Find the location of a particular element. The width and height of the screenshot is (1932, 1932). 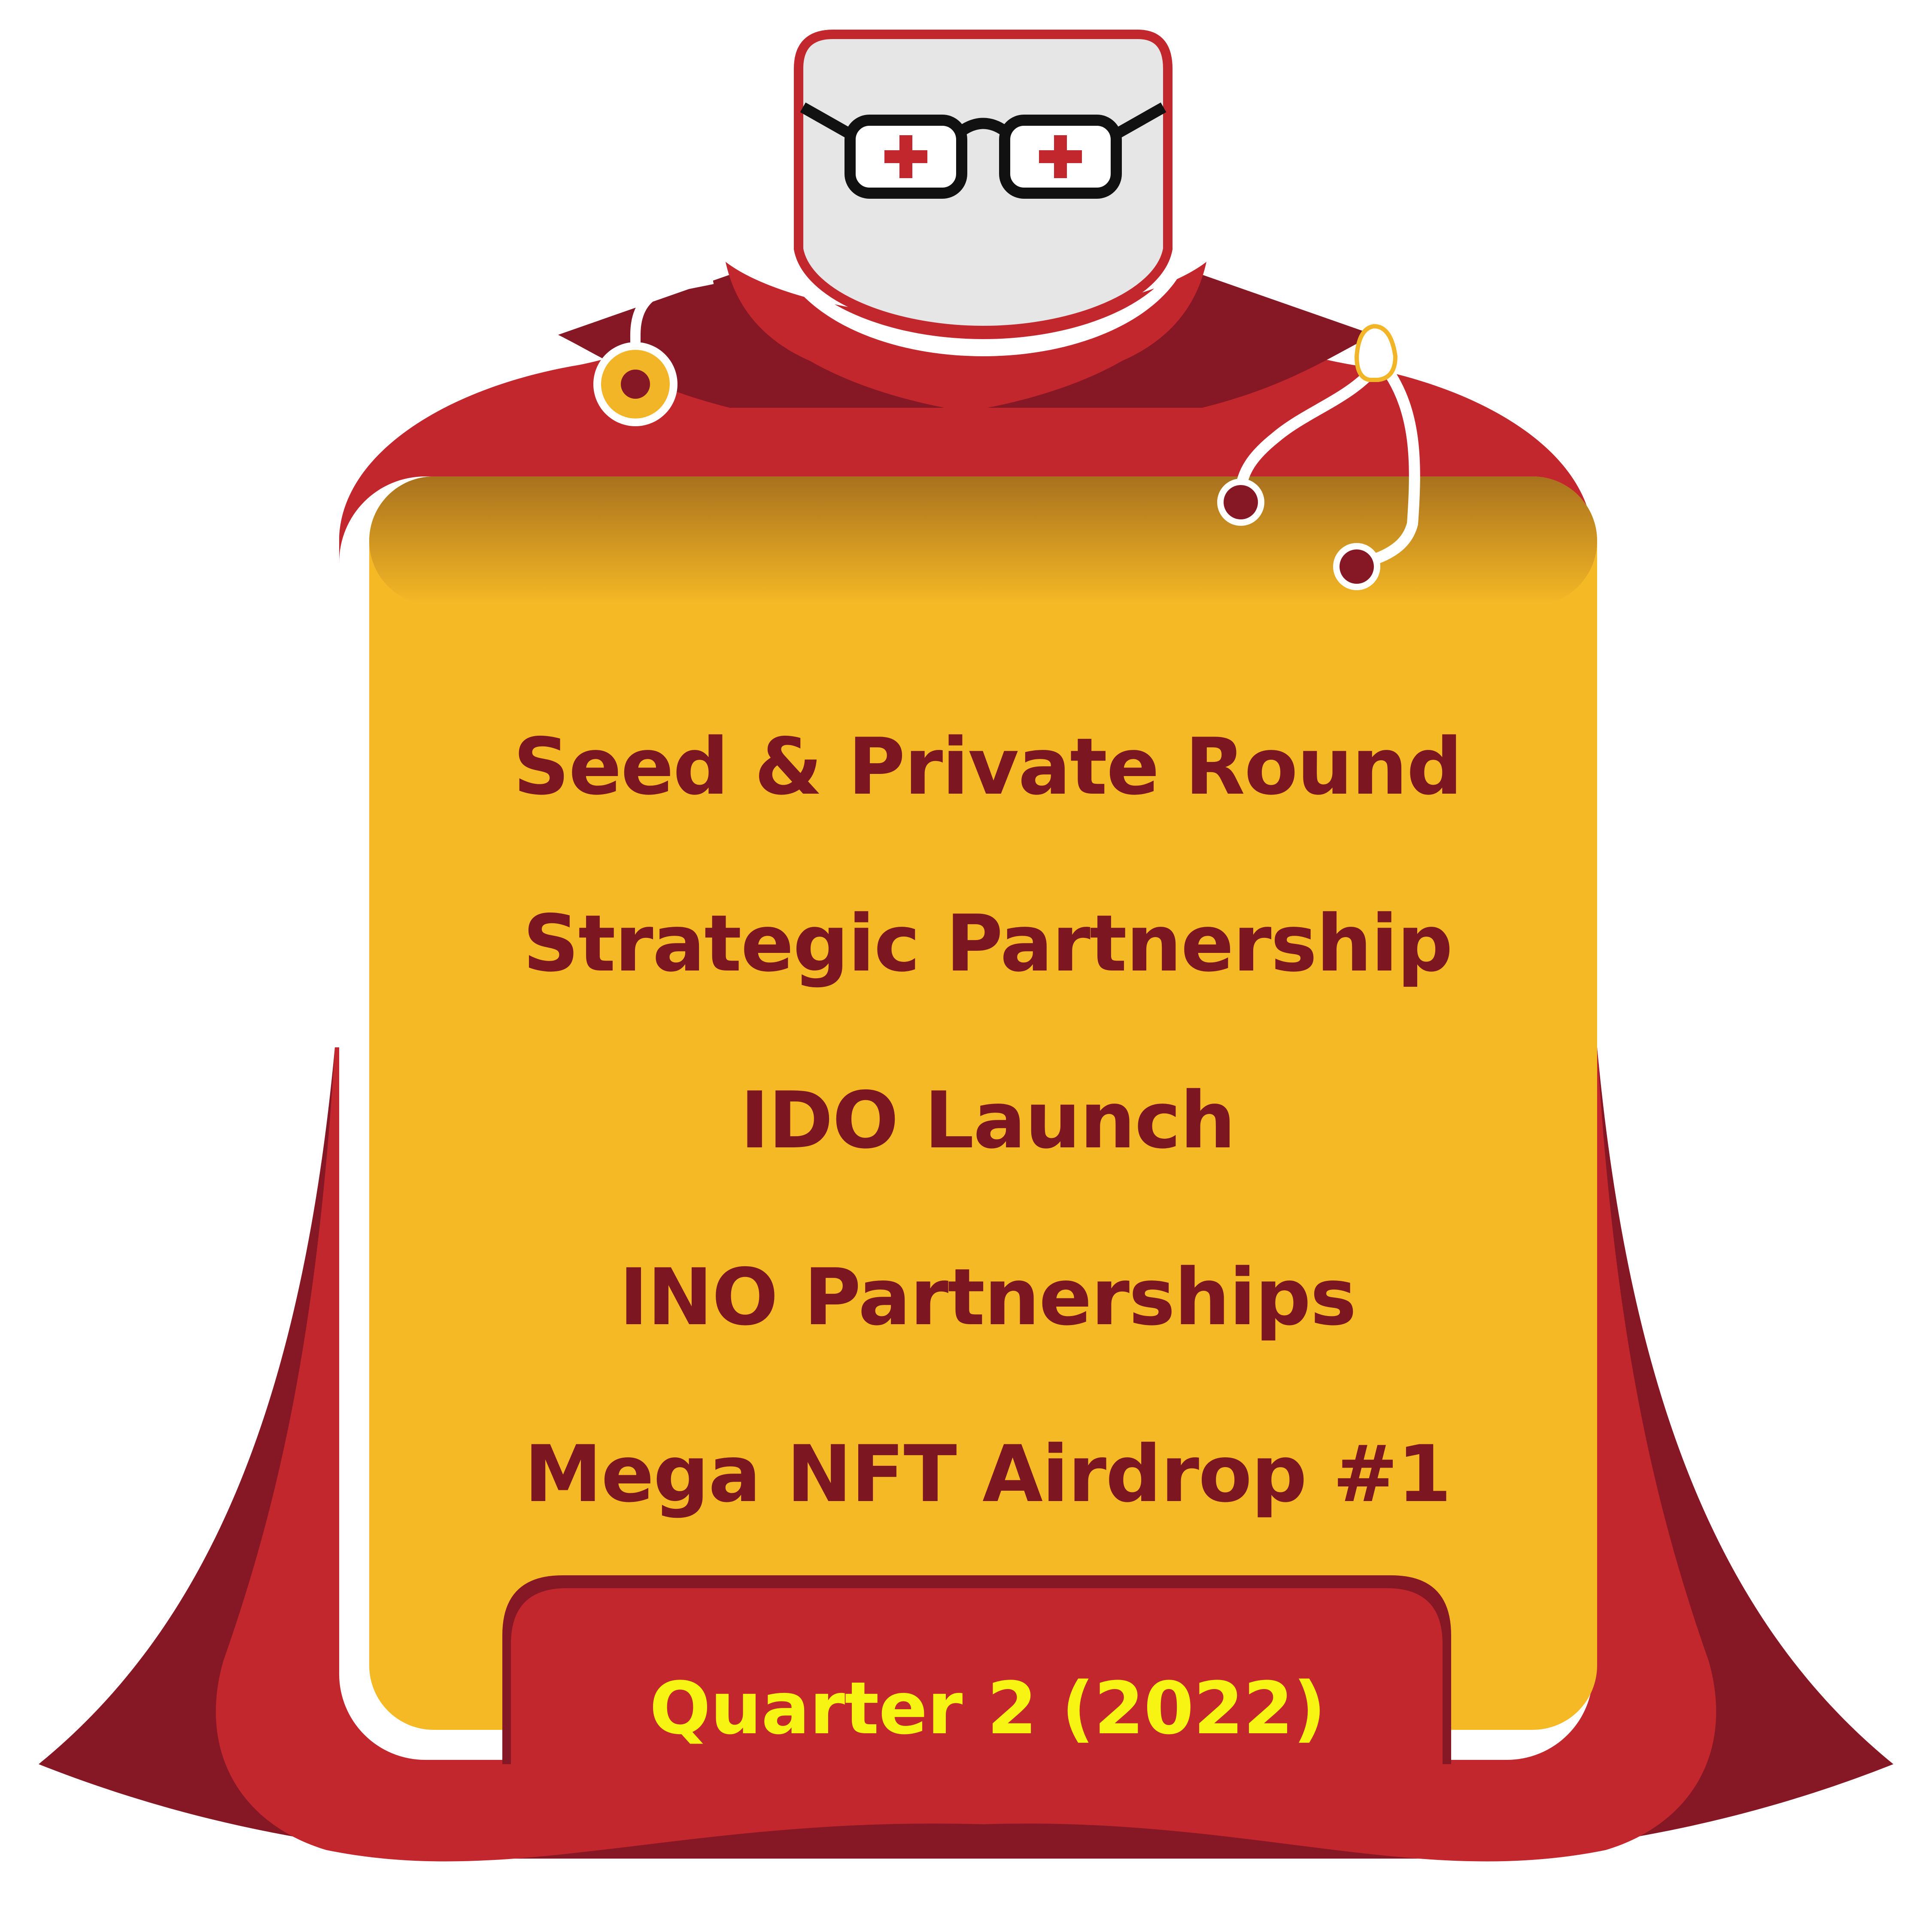

roadmap-item-seed-private-round: Seed & Private Round is located at coordinates (987, 766).